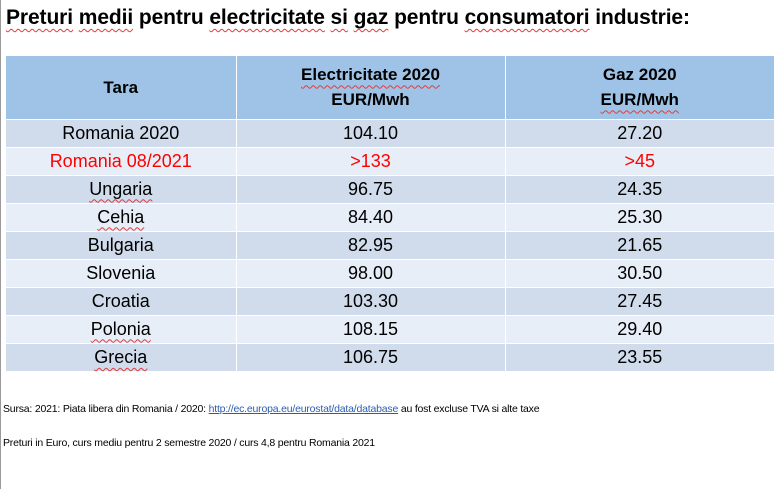 The width and height of the screenshot is (781, 489). Describe the element at coordinates (371, 17) in the screenshot. I see `title-word: gaz` at that location.